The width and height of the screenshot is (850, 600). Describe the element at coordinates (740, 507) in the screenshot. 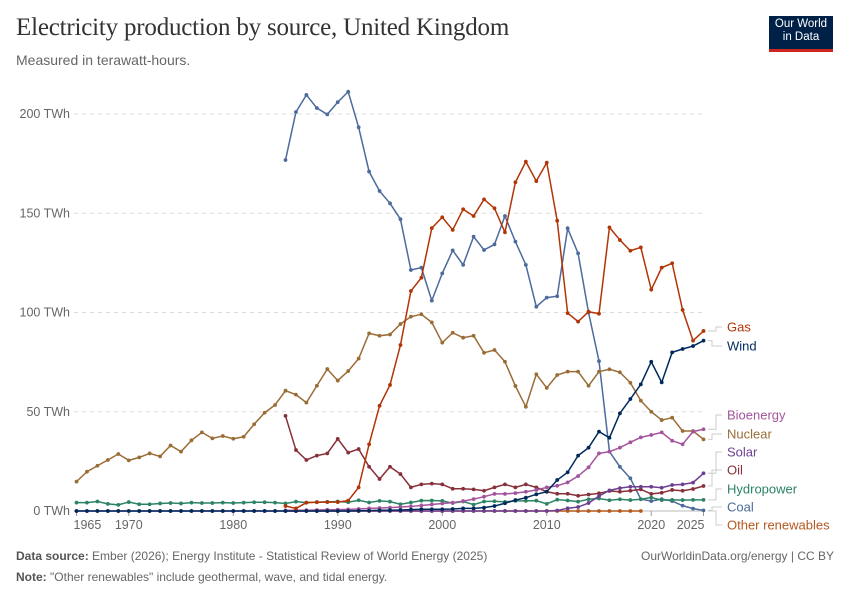

I see `legend-label-coal: Coal` at that location.